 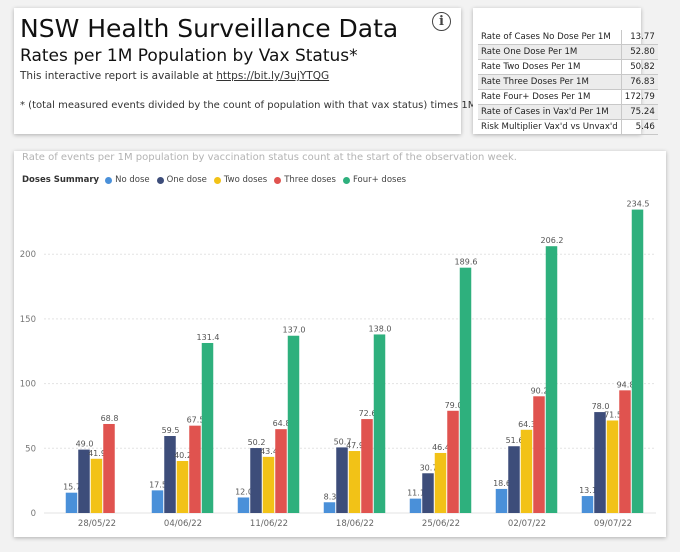 I want to click on y-tick-label: 0, so click(x=33, y=514).